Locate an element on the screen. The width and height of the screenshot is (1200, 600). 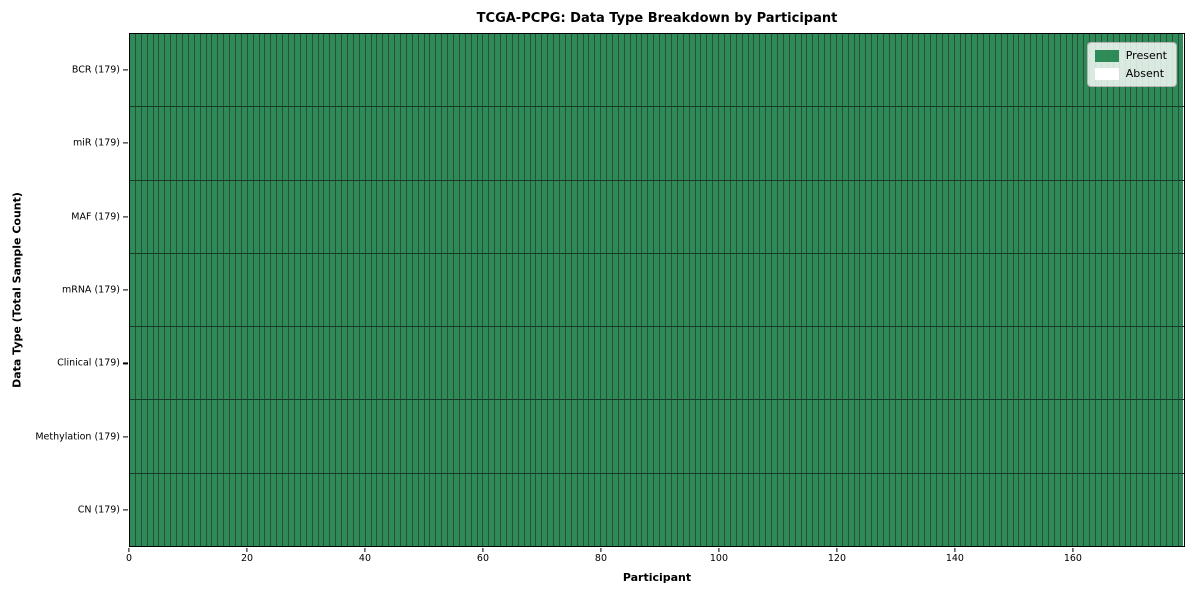
y-tick-mark is located at coordinates (125, 290).